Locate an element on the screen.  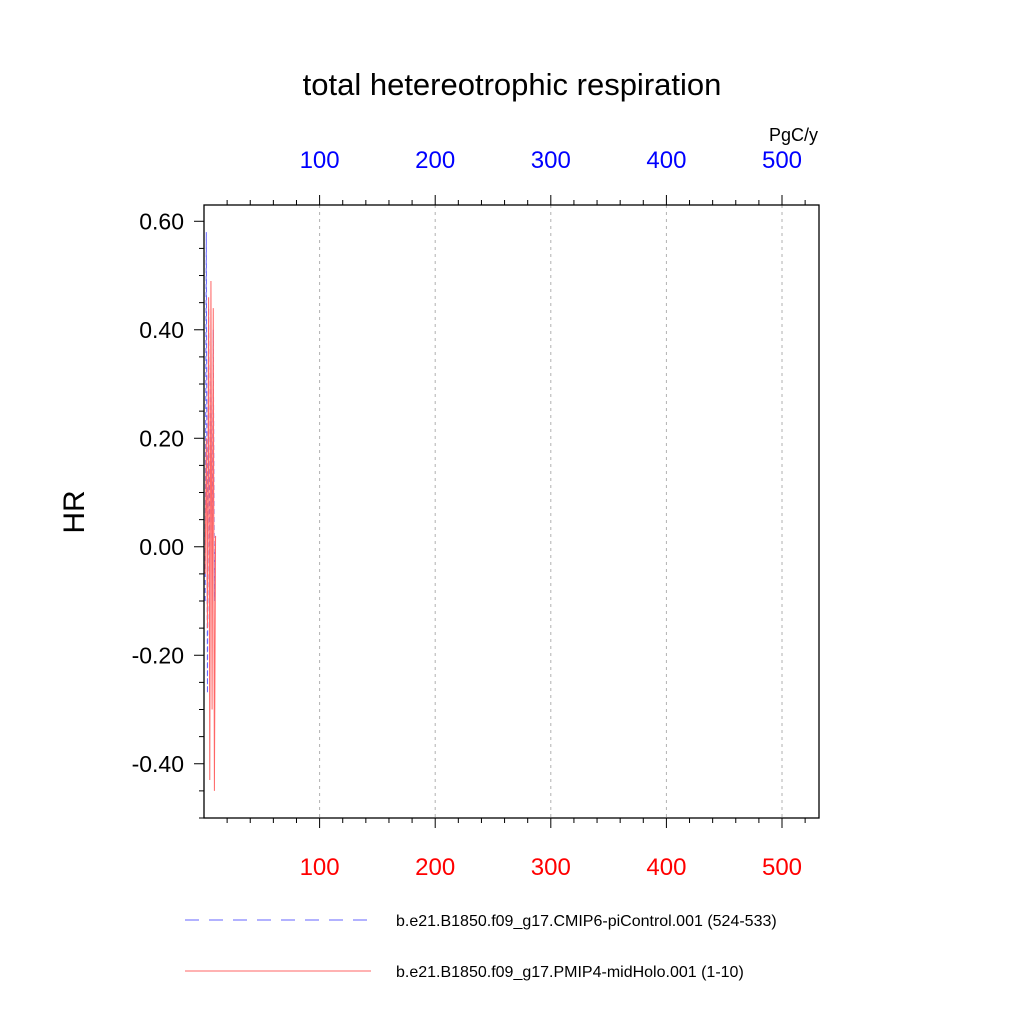
x-bottom-tick-label: 500 is located at coordinates (782, 867).